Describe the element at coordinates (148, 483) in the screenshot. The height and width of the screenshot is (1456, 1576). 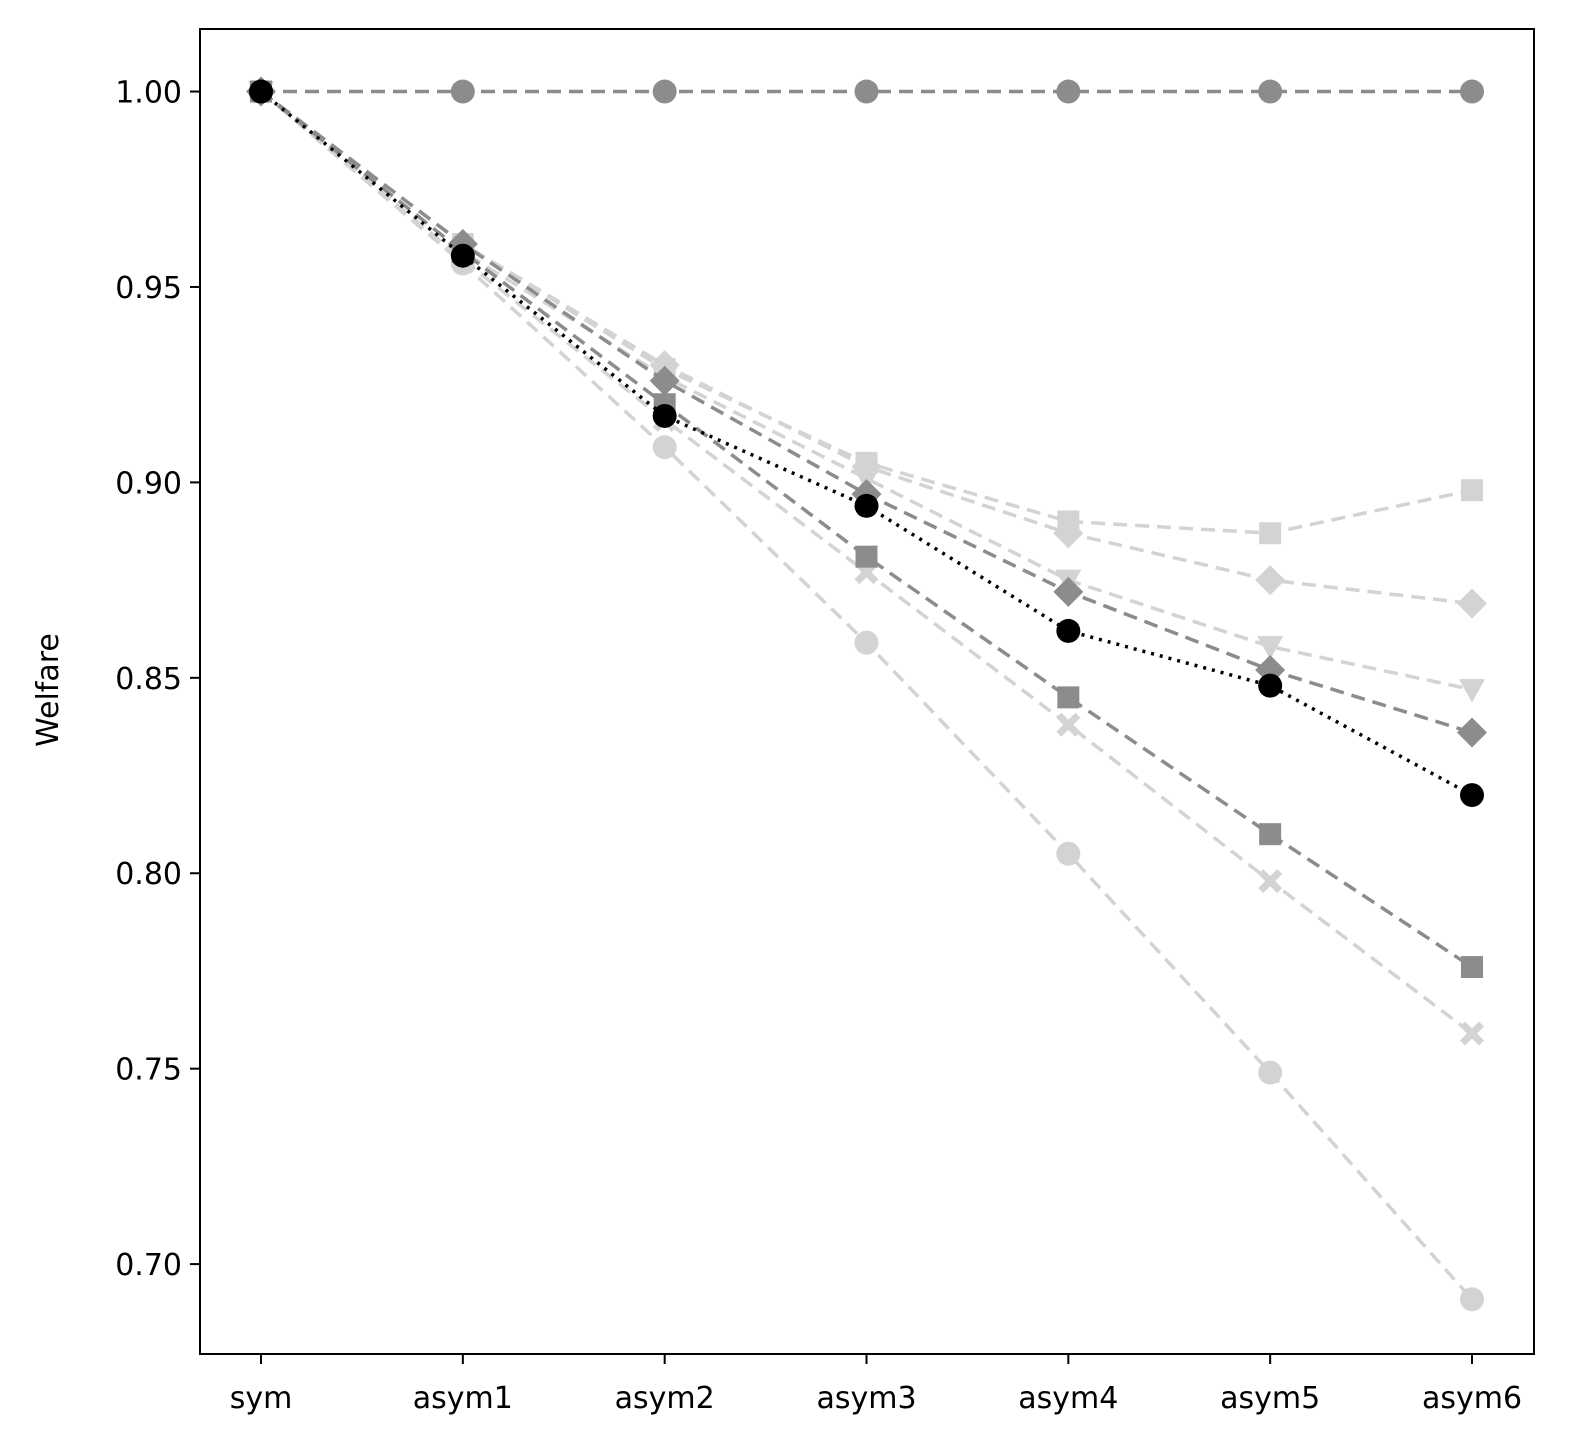
I see `y-tick-label: 0.90` at that location.